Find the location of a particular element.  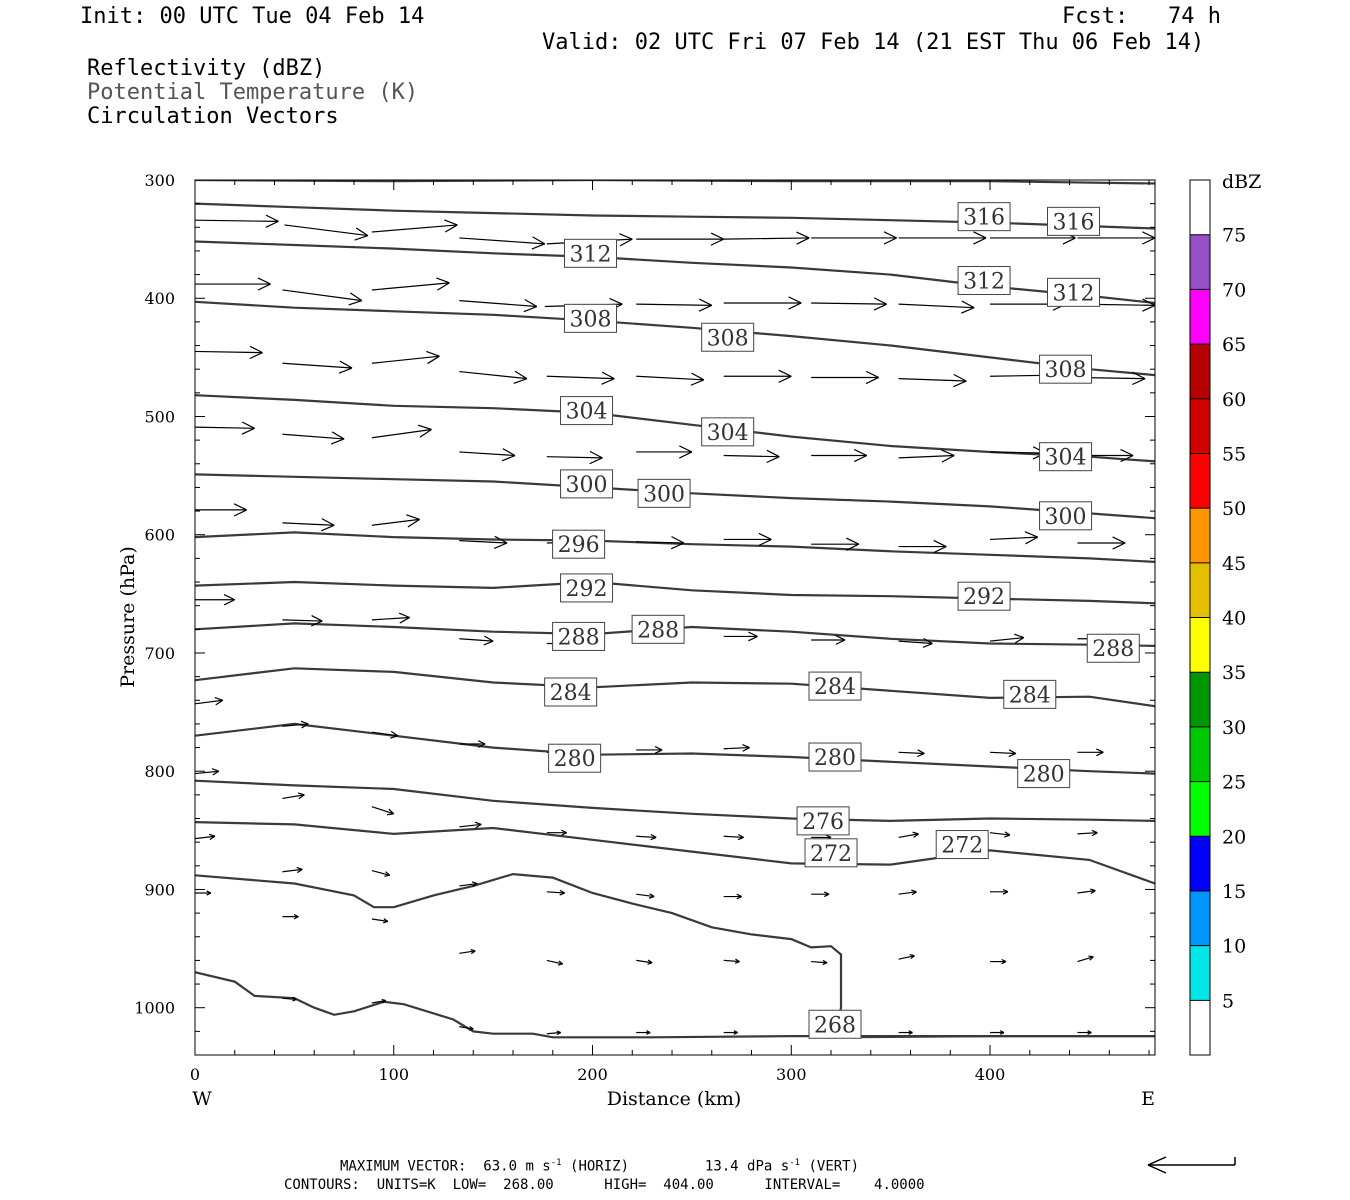

contour-label-text: 296 is located at coordinates (579, 545).